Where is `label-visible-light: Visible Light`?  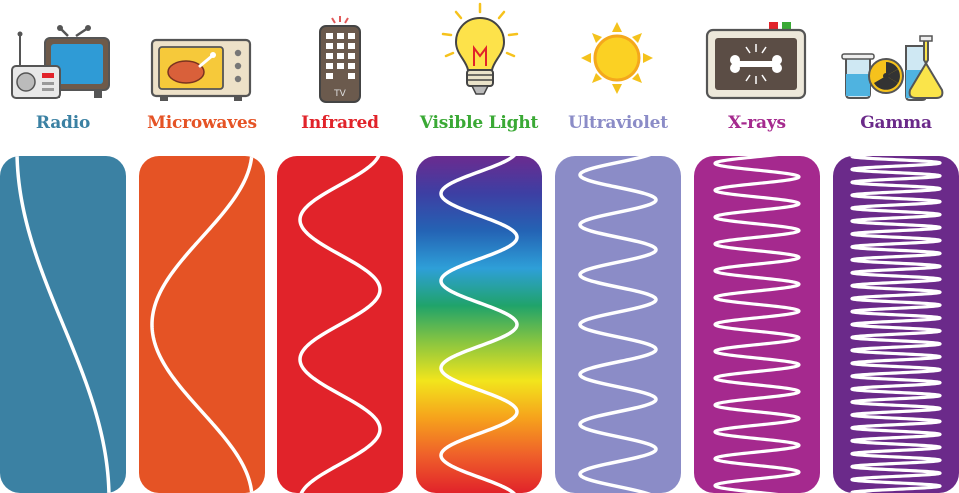 label-visible-light: Visible Light is located at coordinates (479, 123).